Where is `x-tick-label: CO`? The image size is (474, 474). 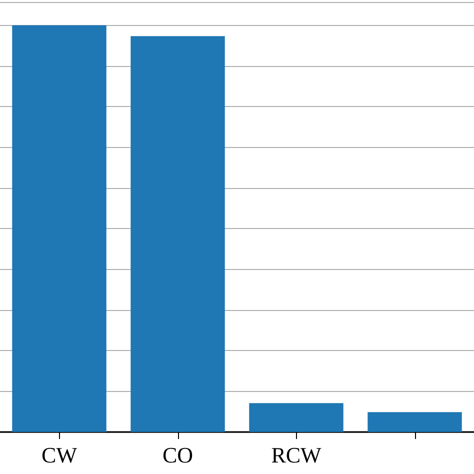
x-tick-label: CO is located at coordinates (178, 455).